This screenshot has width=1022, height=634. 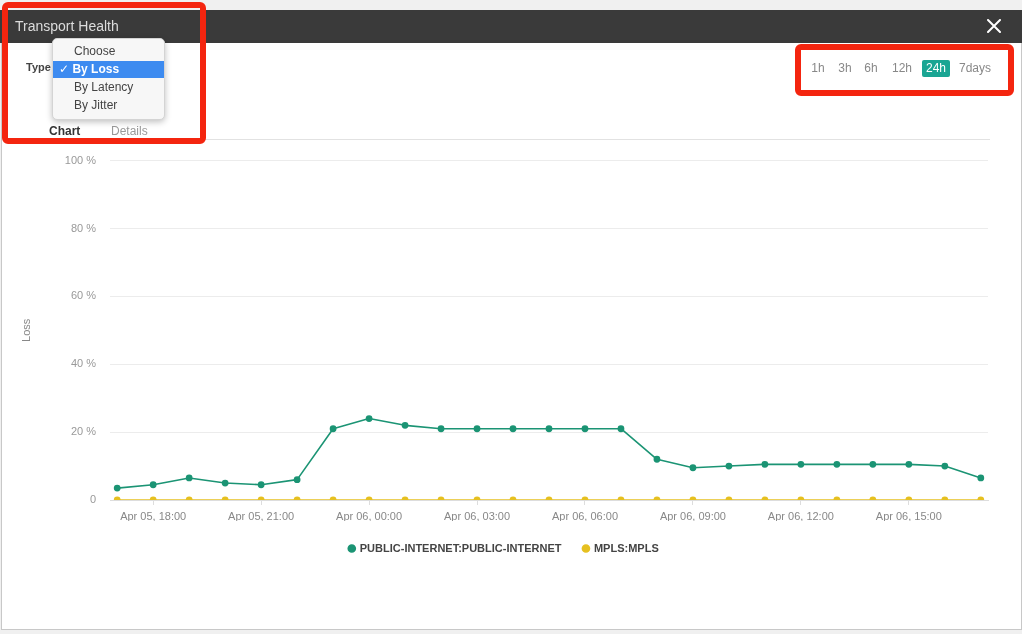 What do you see at coordinates (460, 547) in the screenshot?
I see `legend-label: PUBLIC-INTERNET:PUBLIC-INTERNET` at bounding box center [460, 547].